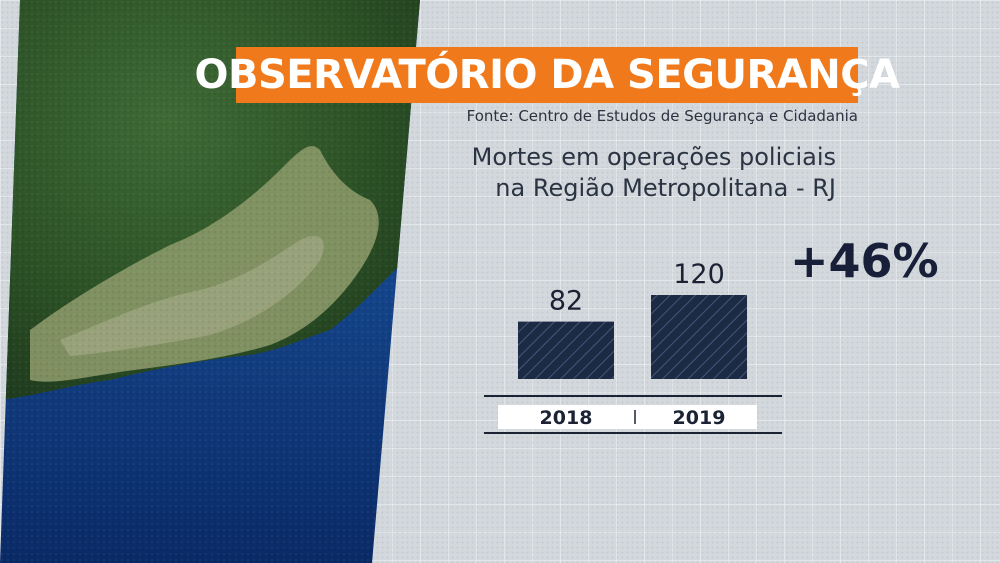 This screenshot has width=1000, height=563. What do you see at coordinates (665, 188) in the screenshot?
I see `subtitle-line-2: na Região Metropolitana - RJ` at bounding box center [665, 188].